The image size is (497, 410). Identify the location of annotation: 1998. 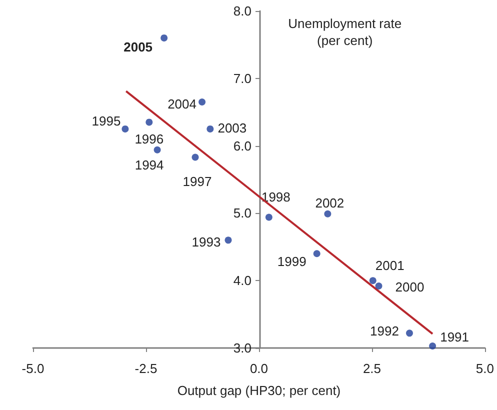
(275, 197).